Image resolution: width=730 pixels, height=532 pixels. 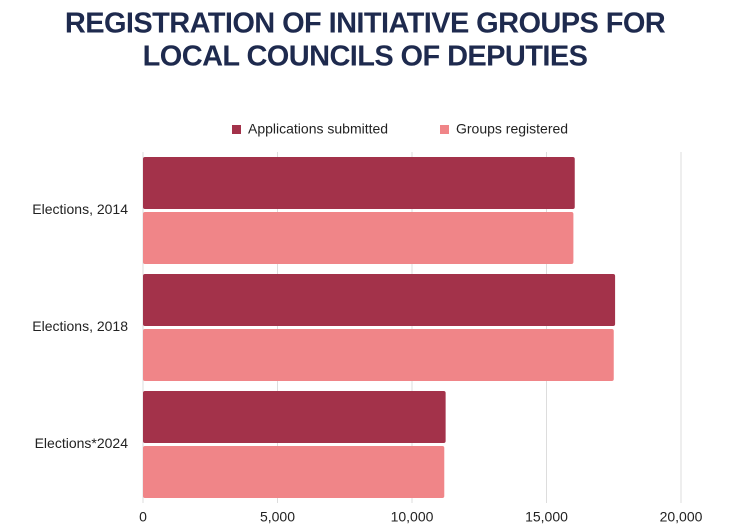 What do you see at coordinates (318, 129) in the screenshot?
I see `legend-label: Applications submitted` at bounding box center [318, 129].